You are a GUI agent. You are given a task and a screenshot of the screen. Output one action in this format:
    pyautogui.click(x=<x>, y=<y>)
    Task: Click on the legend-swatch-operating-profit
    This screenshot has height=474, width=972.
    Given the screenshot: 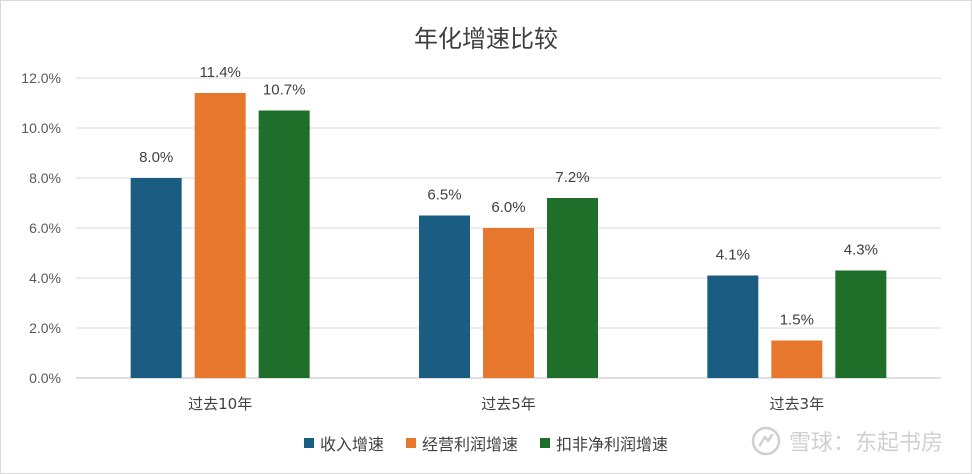 What is the action you would take?
    pyautogui.click(x=410, y=443)
    